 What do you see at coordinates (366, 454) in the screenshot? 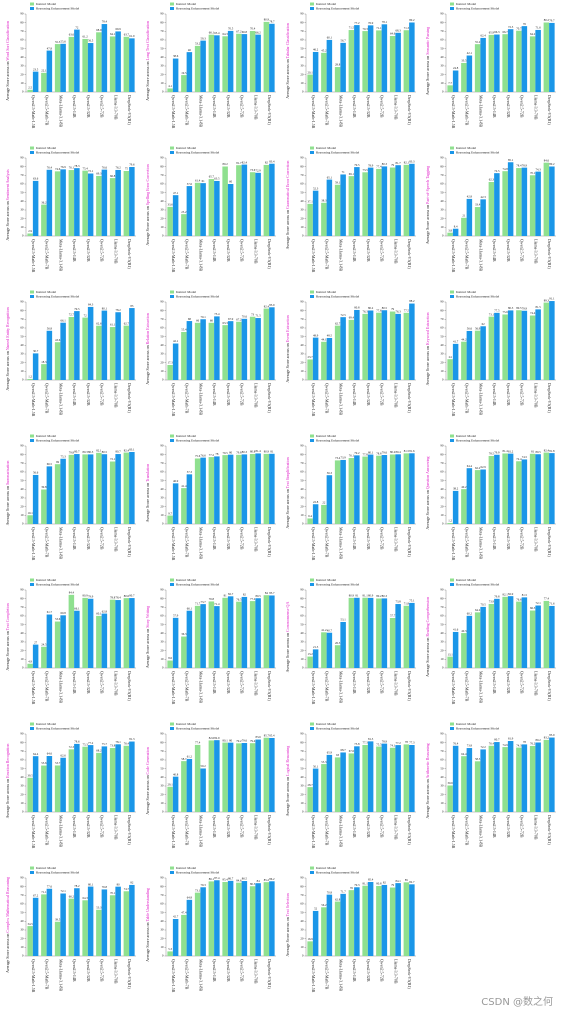
I see `value-label: 77.8` at bounding box center [366, 454].